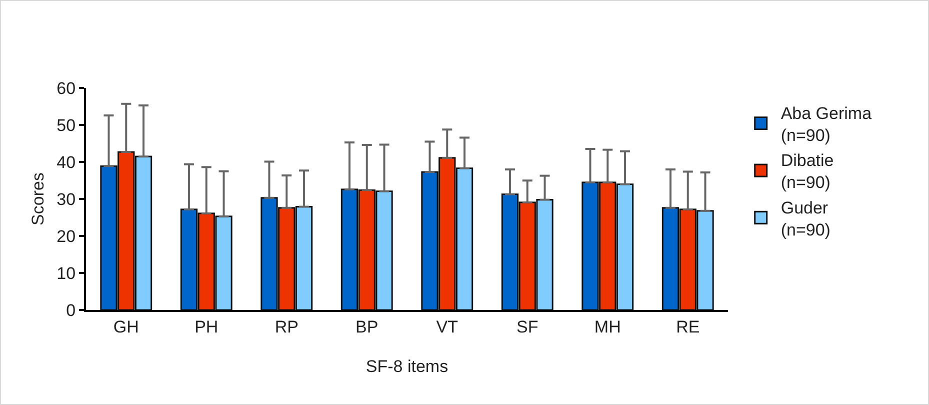 Image resolution: width=929 pixels, height=405 pixels. I want to click on x-tick-label: MH, so click(607, 326).